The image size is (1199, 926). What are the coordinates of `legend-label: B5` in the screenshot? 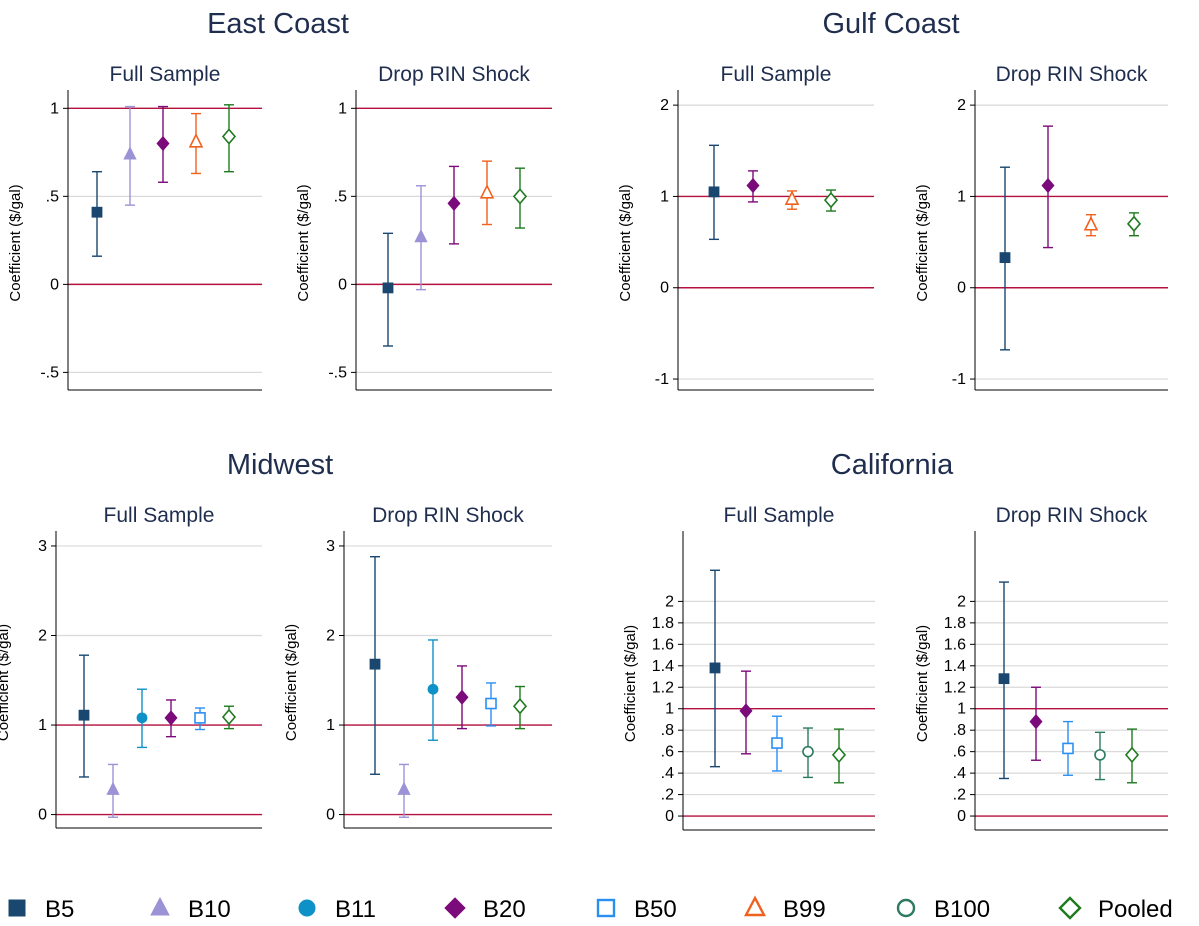 It's located at (59, 909).